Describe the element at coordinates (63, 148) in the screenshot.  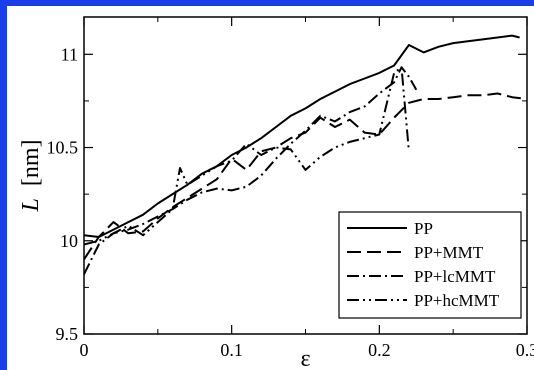
I see `y-tick-label: 10.5` at that location.